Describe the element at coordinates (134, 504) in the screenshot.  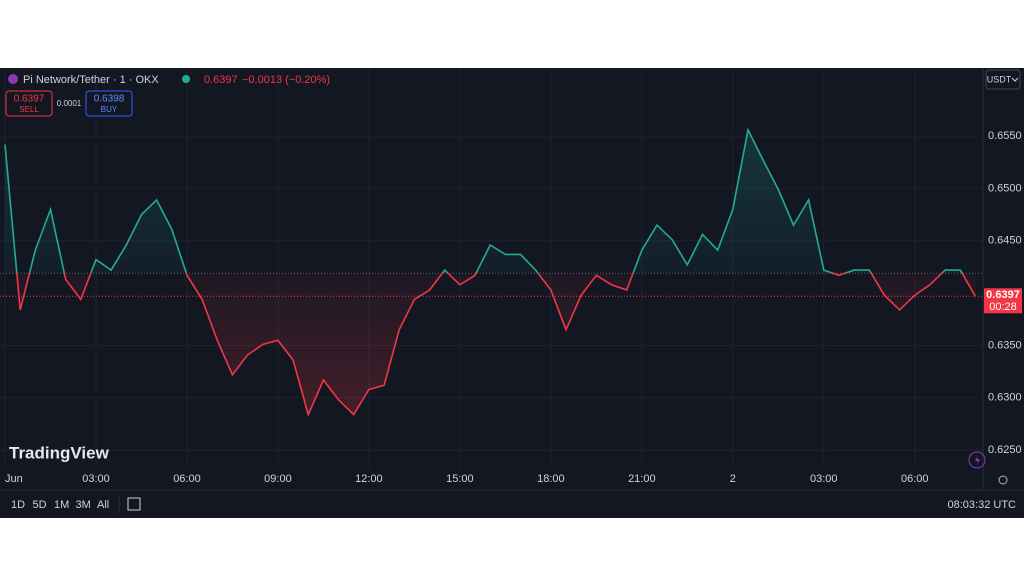
I see `date-range-icon` at that location.